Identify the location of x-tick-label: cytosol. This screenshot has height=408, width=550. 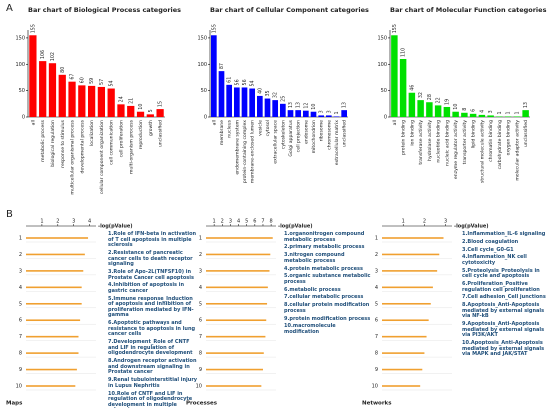
(268, 128).